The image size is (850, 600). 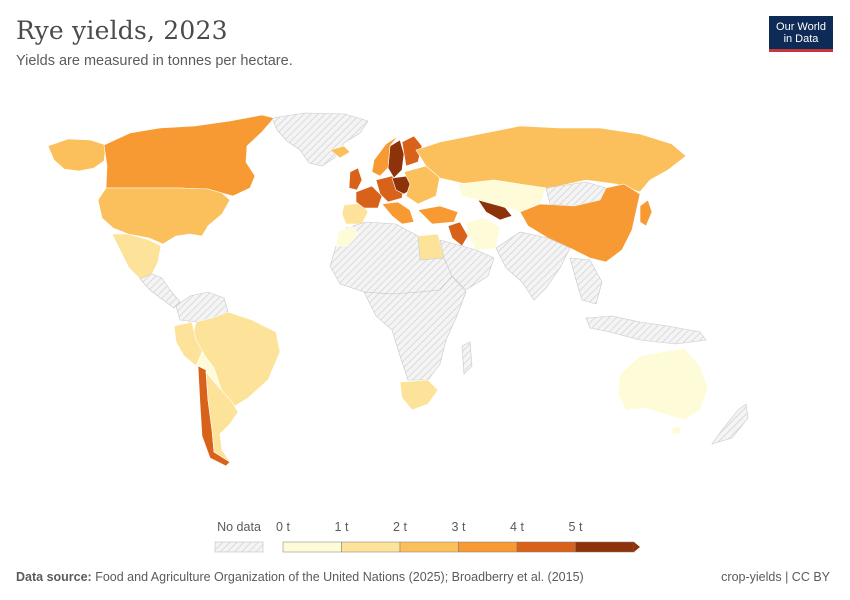 What do you see at coordinates (459, 527) in the screenshot?
I see `legend-bin-label: 3 t` at bounding box center [459, 527].